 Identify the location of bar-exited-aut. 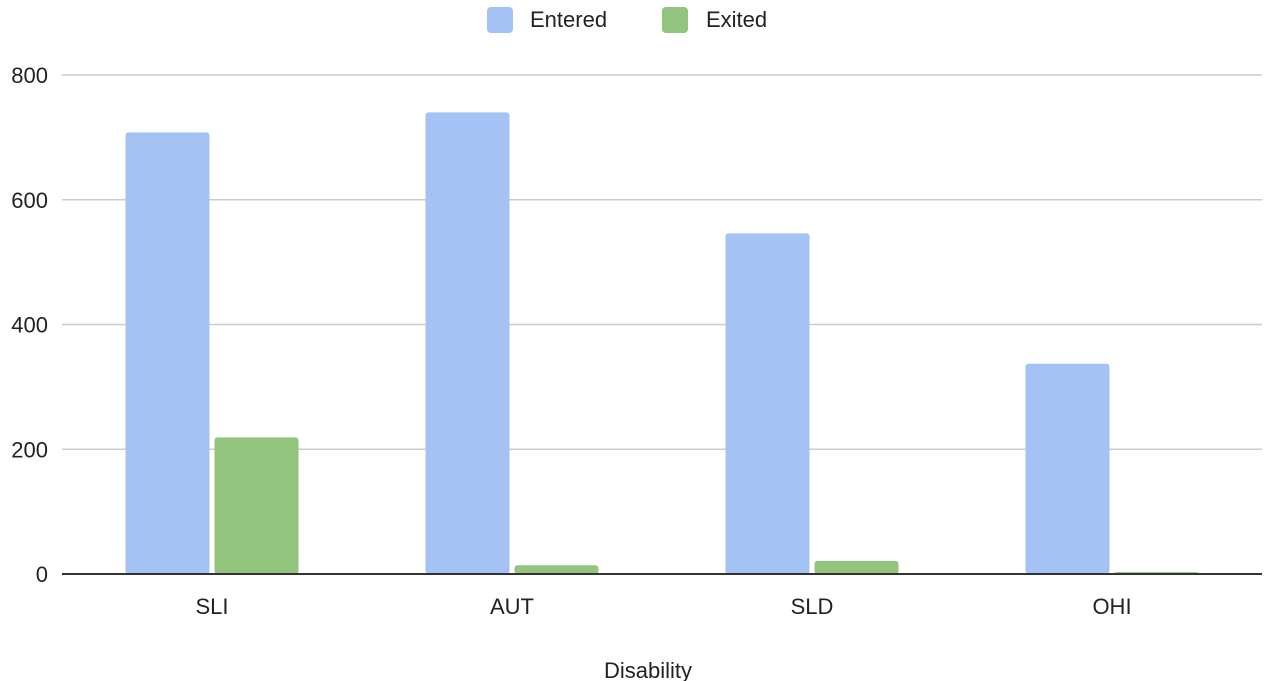
(556, 569).